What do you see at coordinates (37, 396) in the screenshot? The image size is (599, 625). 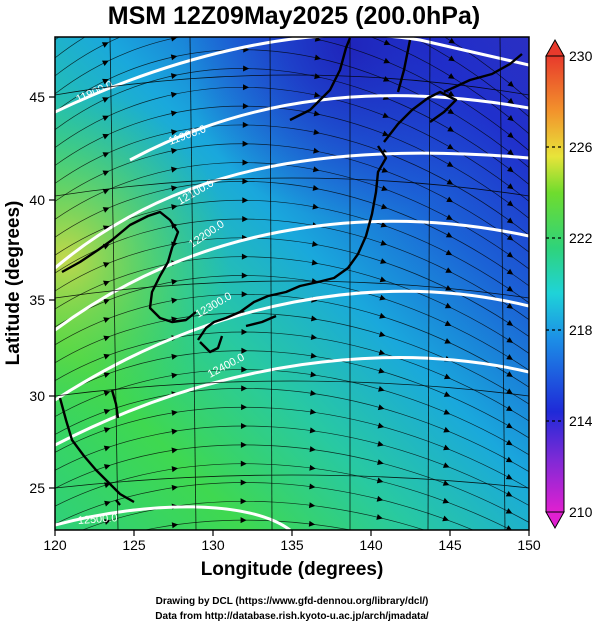 I see `y-tick-label: 30` at bounding box center [37, 396].